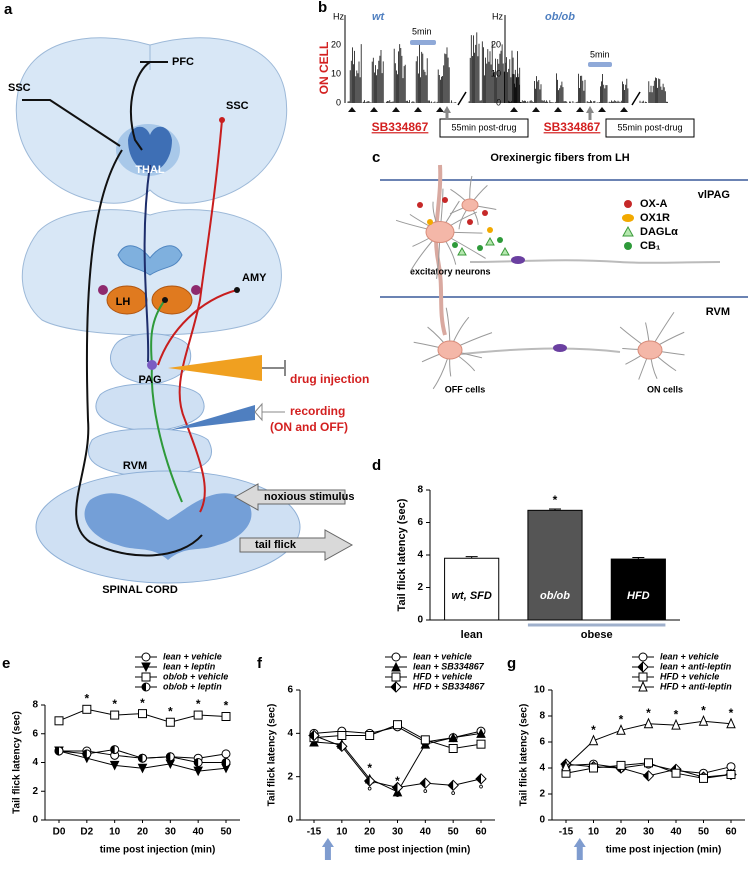 The image size is (750, 877). Describe the element at coordinates (317, 411) in the screenshot. I see `annotation: recording` at that location.